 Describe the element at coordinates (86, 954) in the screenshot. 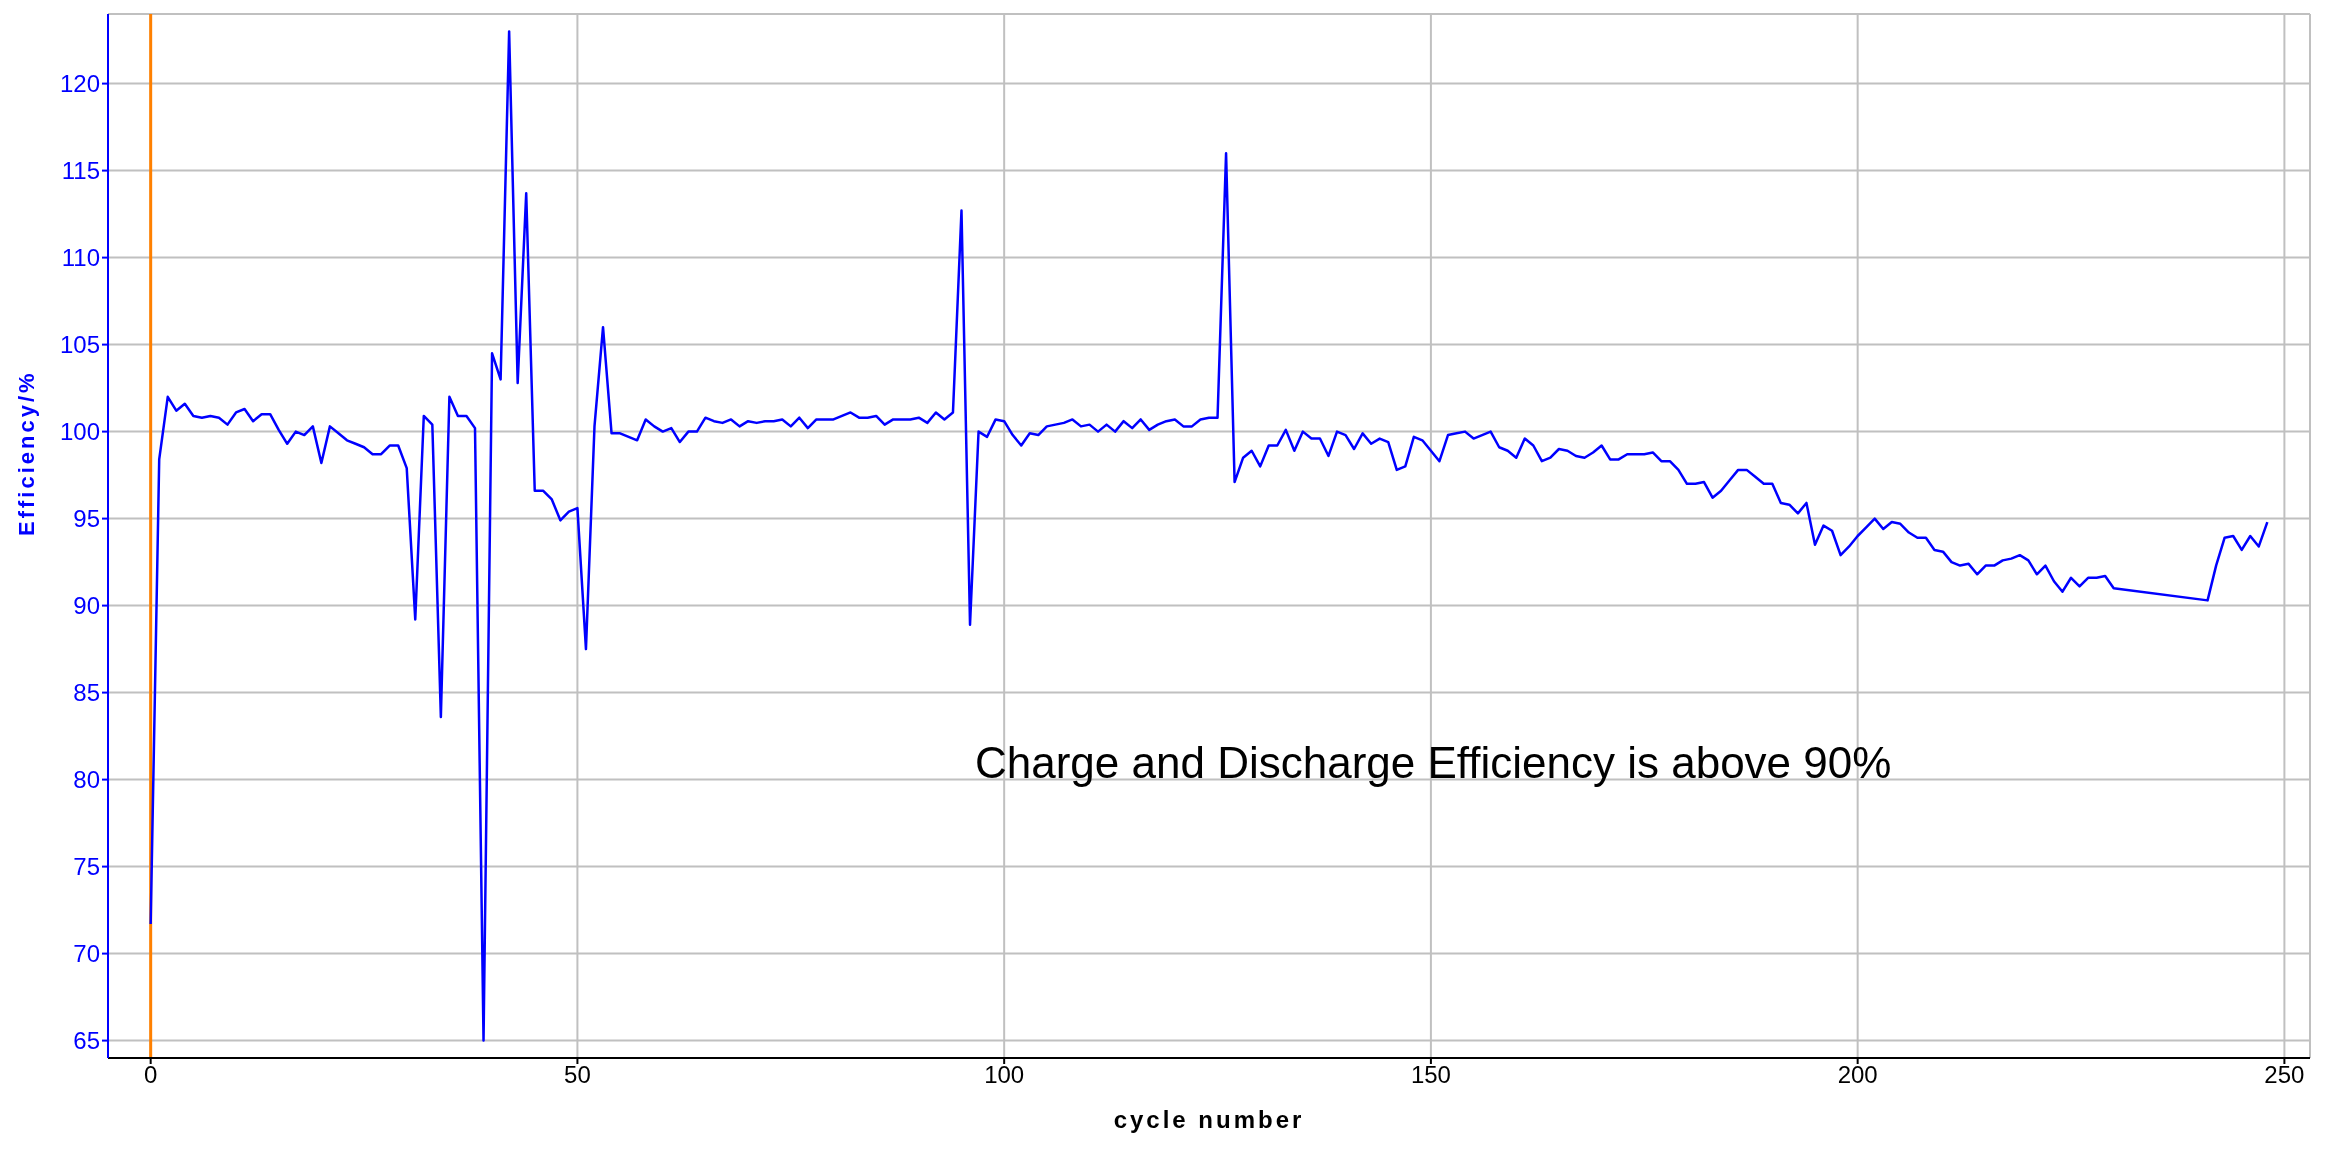

I see `y-tick-label: 70` at that location.